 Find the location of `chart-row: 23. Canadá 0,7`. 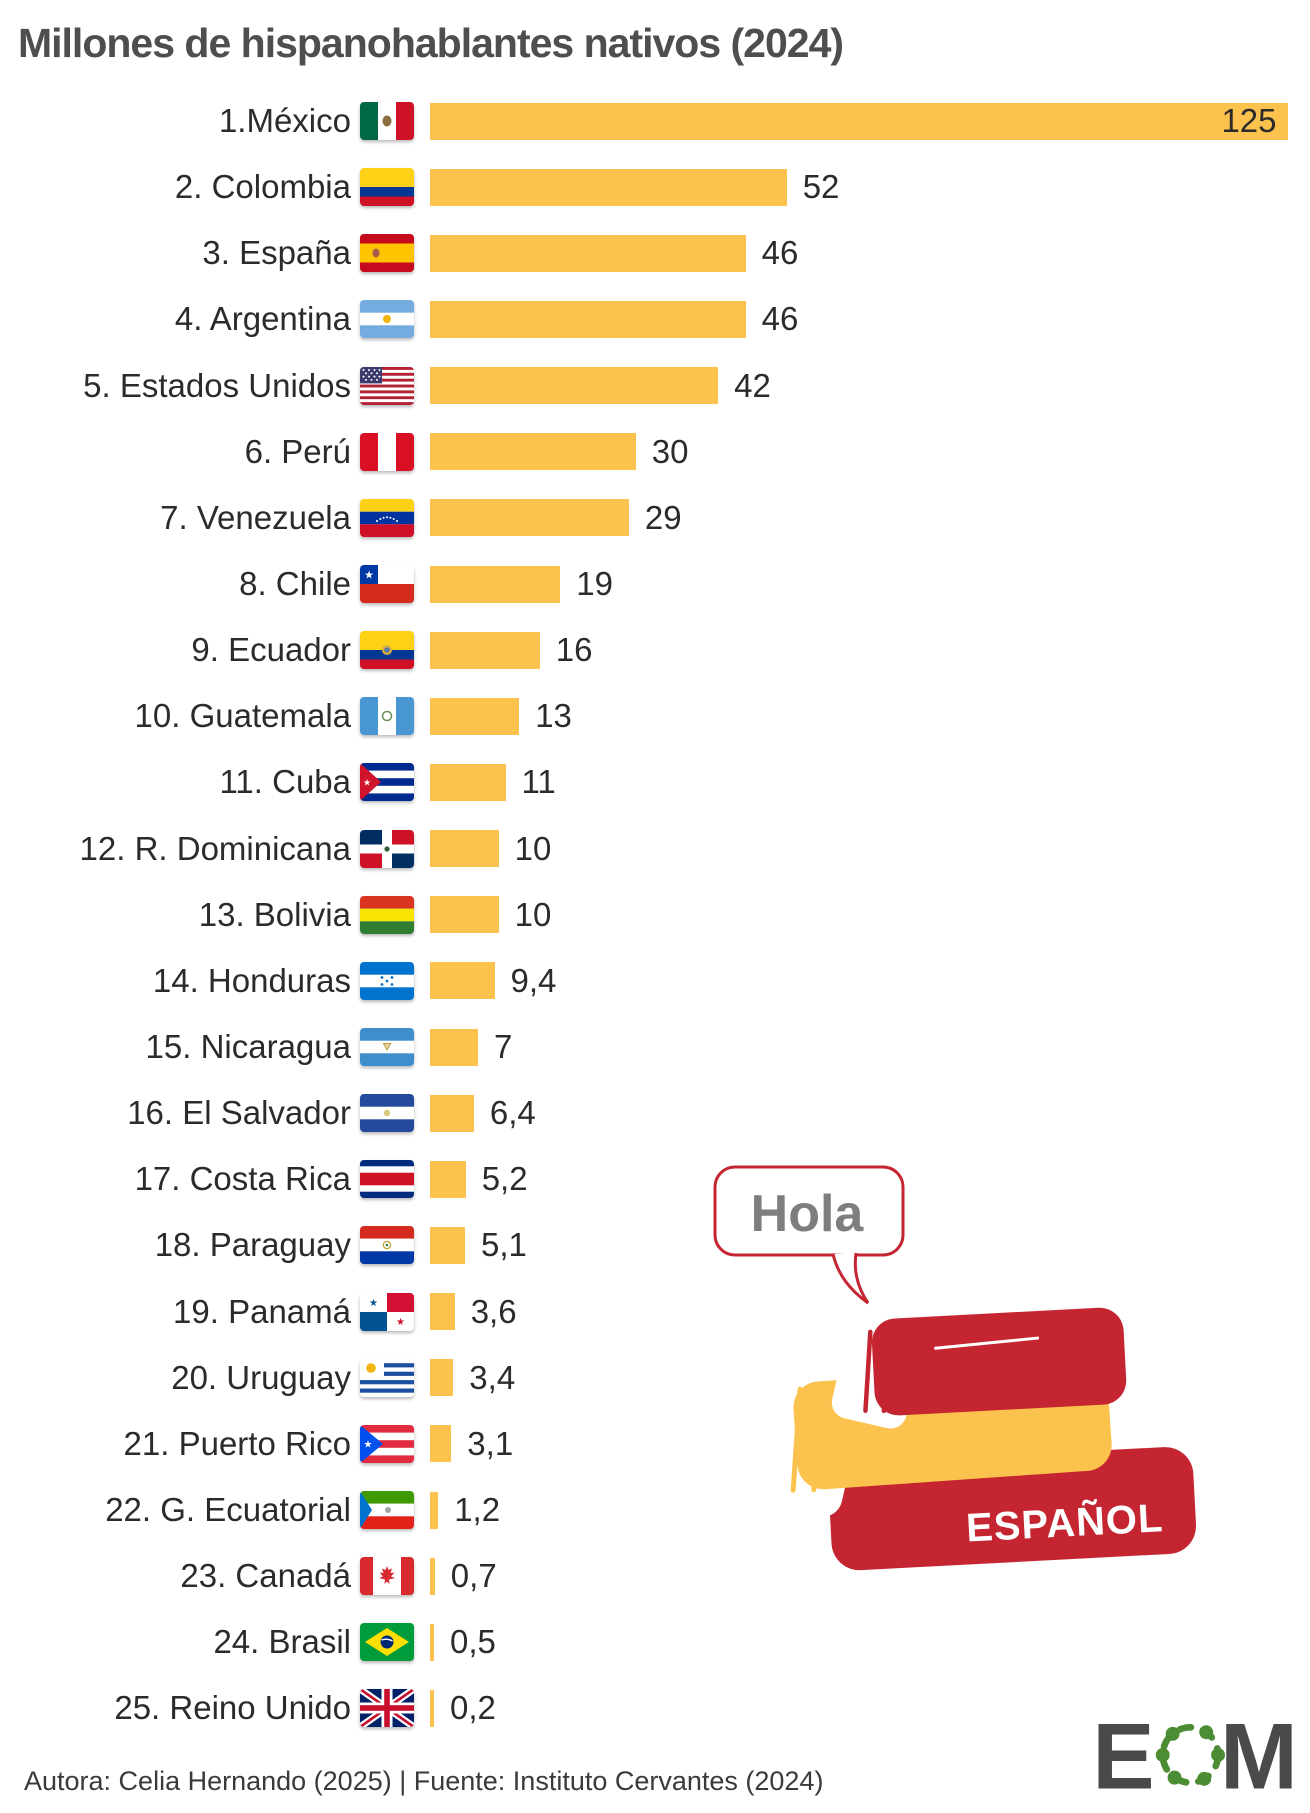

chart-row: 23. Canadá 0,7 is located at coordinates (655, 1576).